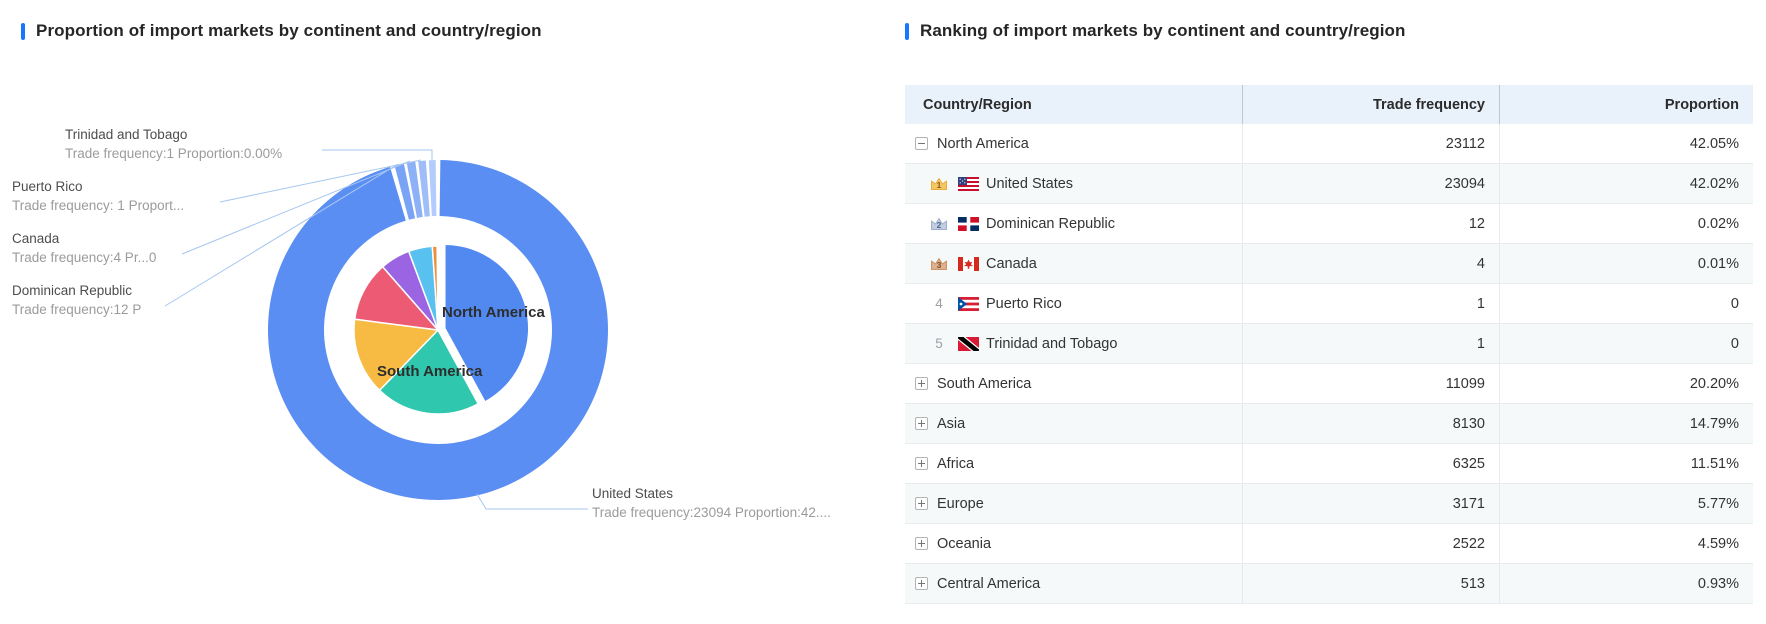  I want to click on country-name: Puerto Rico, so click(1024, 303).